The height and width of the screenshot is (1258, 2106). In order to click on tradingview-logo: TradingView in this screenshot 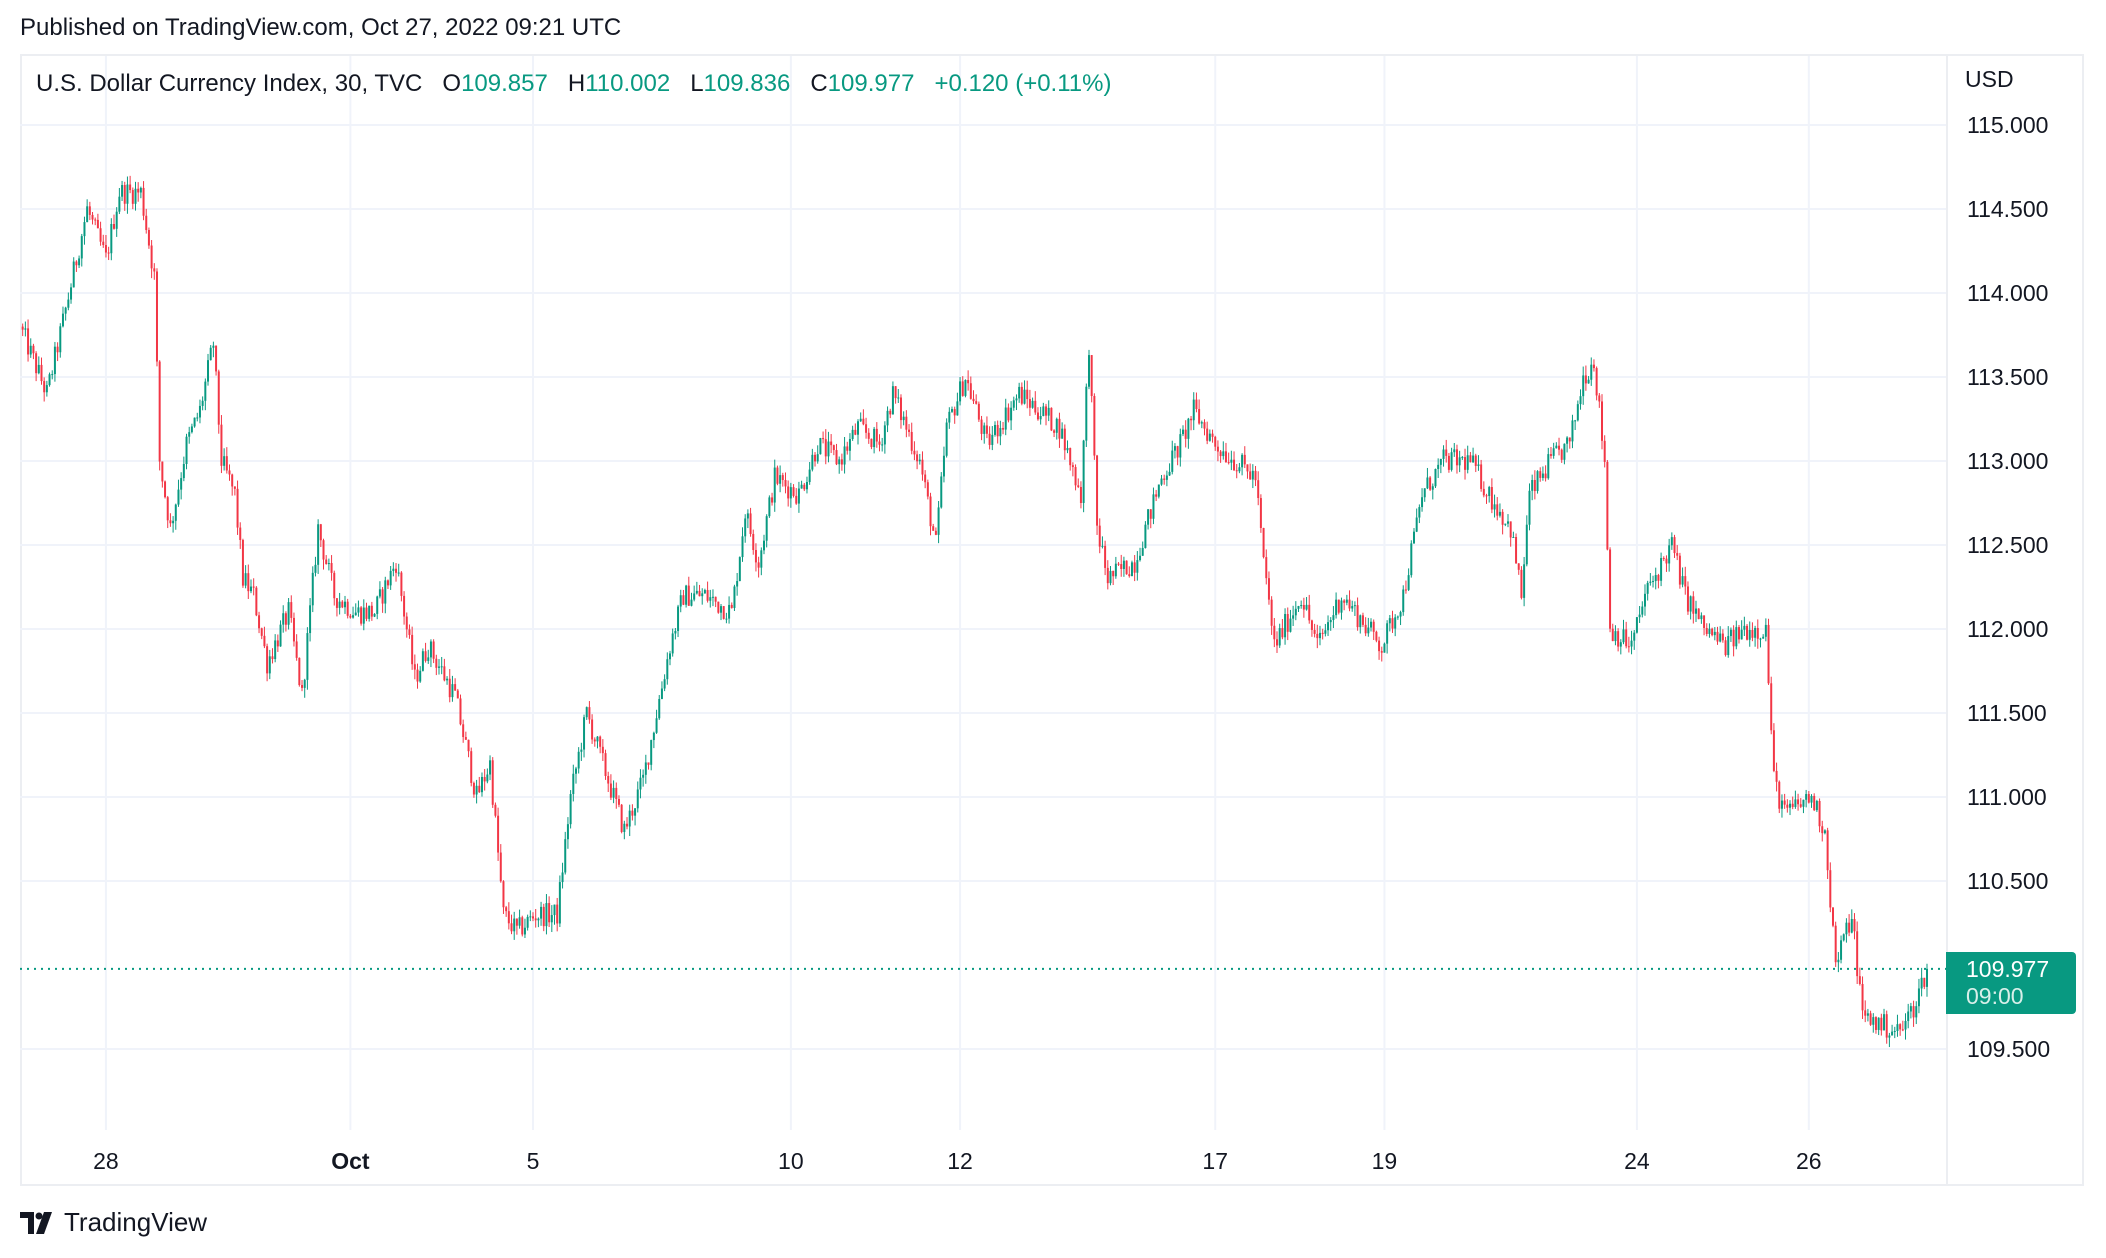, I will do `click(113, 1222)`.